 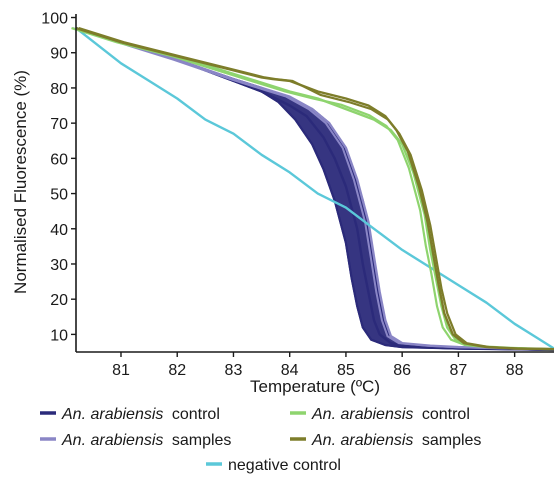 I want to click on y-tick-label: 100, so click(x=54, y=19).